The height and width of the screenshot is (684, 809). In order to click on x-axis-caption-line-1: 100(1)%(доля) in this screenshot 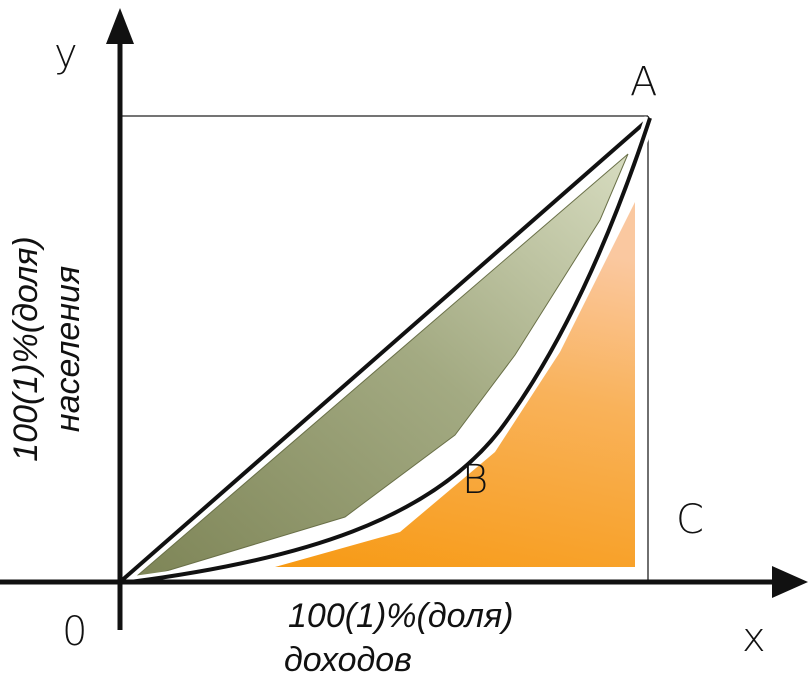, I will do `click(401, 616)`.